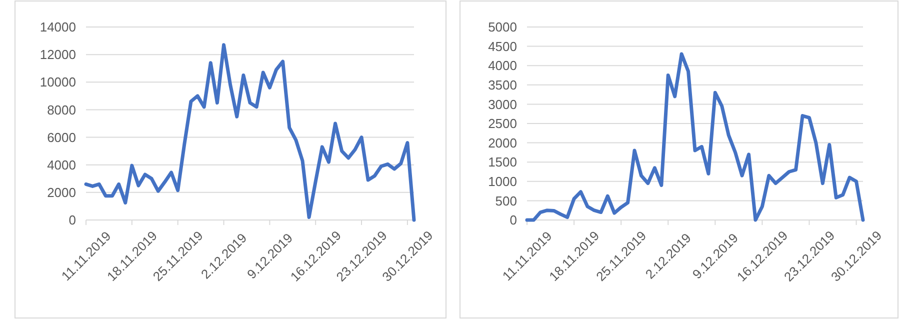 Image resolution: width=909 pixels, height=323 pixels. I want to click on y-tick-label: 3500, so click(502, 84).